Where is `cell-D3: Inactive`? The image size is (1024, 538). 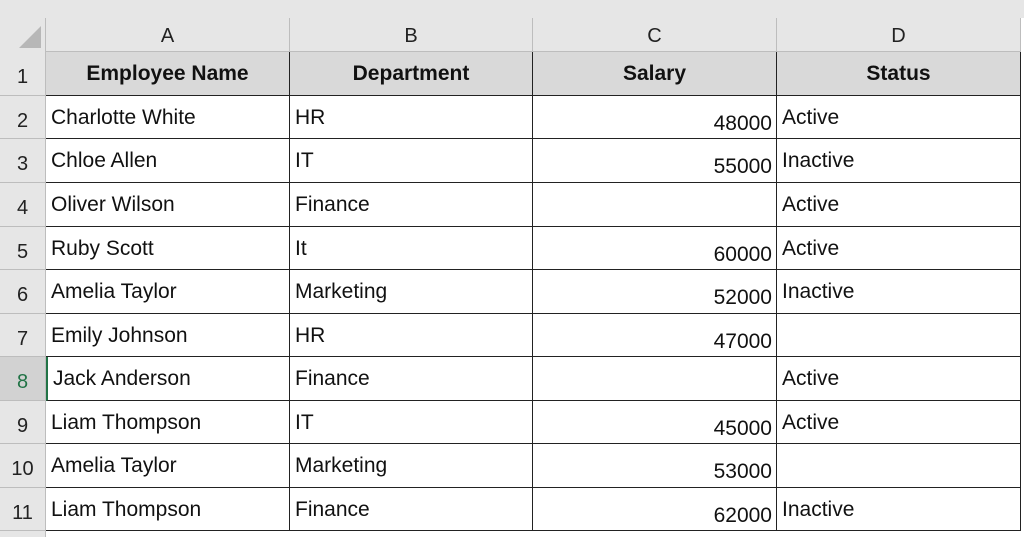 cell-D3: Inactive is located at coordinates (899, 161).